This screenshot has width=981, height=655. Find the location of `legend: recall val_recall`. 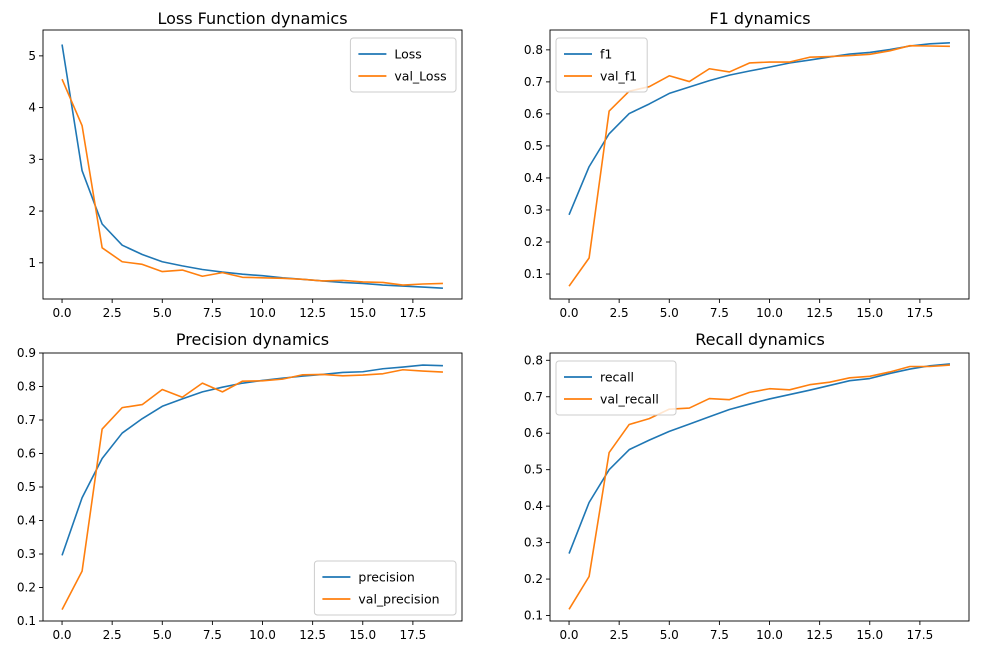

legend: recall val_recall is located at coordinates (616, 388).